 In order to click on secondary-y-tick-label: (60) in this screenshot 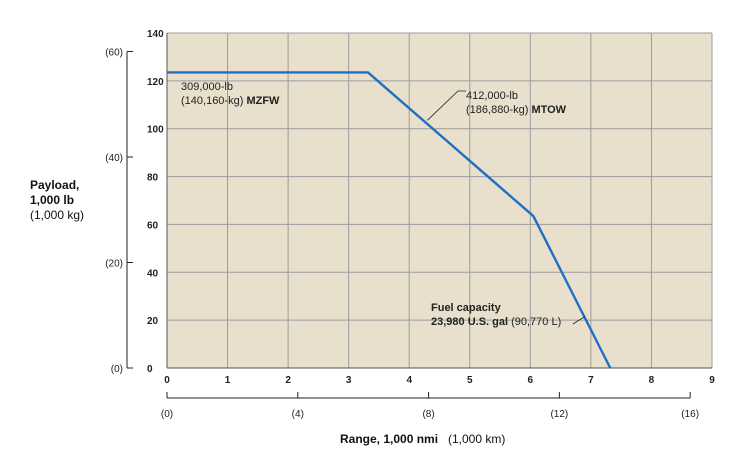, I will do `click(114, 52)`.